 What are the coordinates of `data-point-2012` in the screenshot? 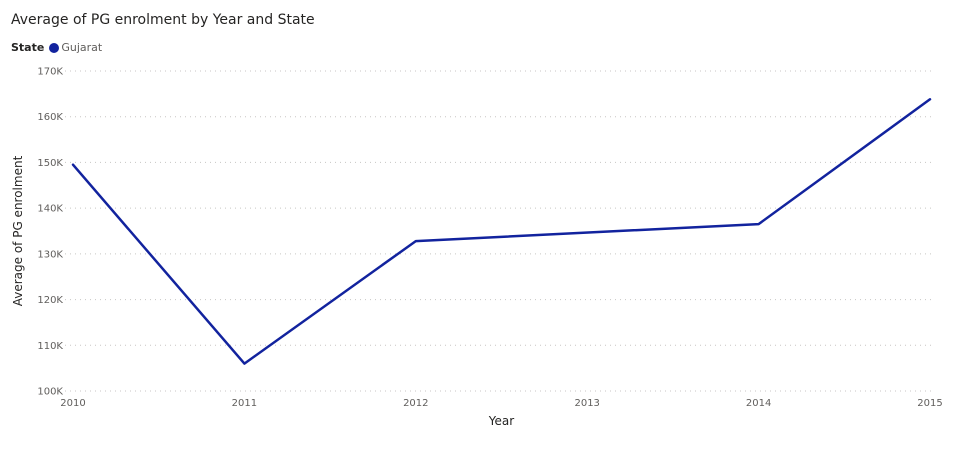 It's located at (416, 241).